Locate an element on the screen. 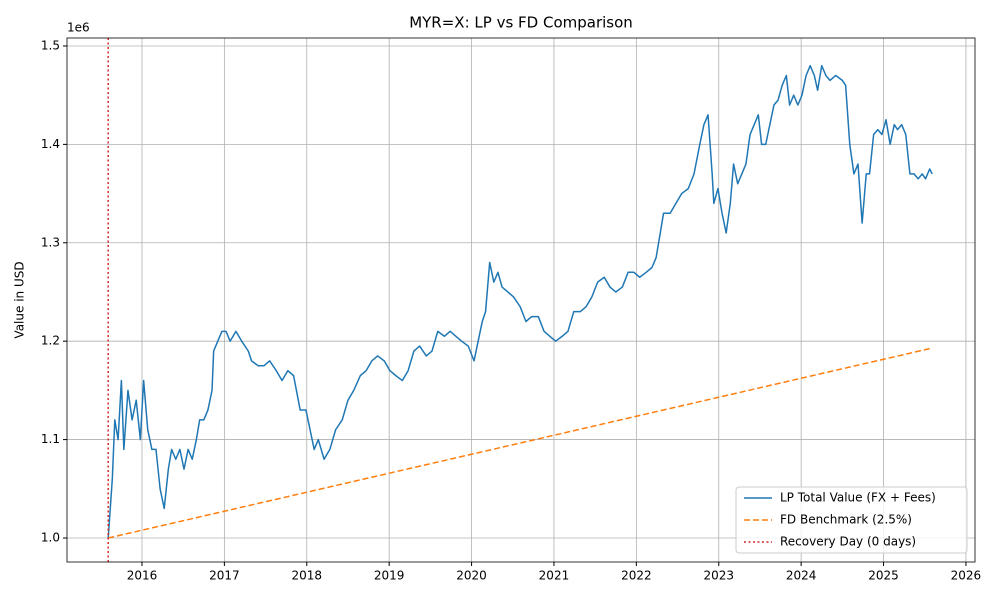 The height and width of the screenshot is (604, 1000). x-tick-label: 2017 is located at coordinates (224, 576).